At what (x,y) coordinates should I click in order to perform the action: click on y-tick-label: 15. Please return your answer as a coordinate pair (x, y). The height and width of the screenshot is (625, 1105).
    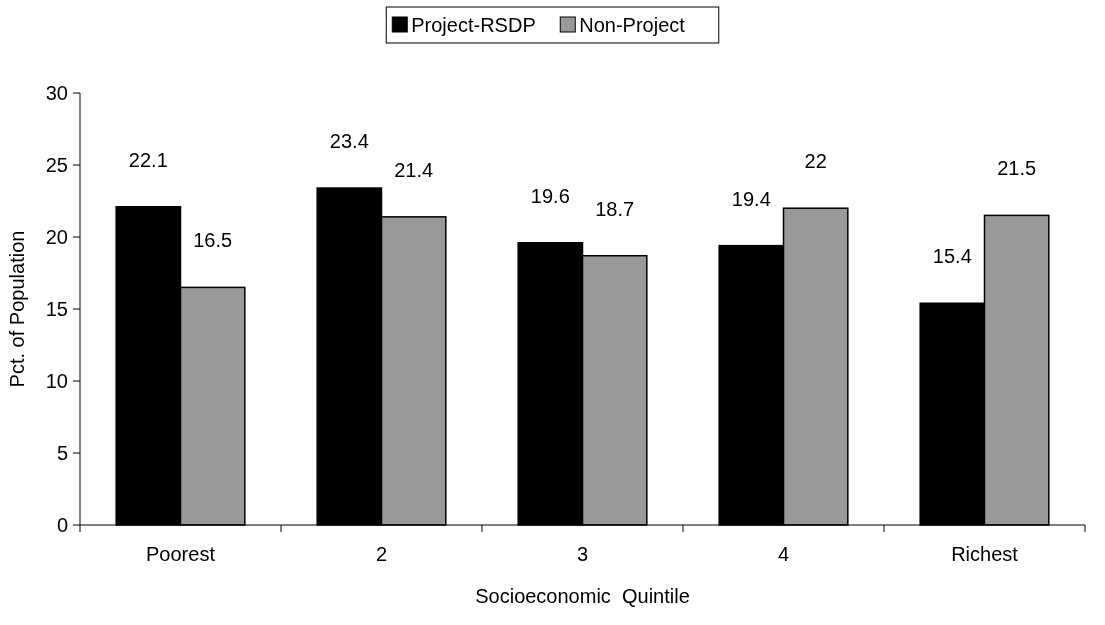
    Looking at the image, I should click on (56, 309).